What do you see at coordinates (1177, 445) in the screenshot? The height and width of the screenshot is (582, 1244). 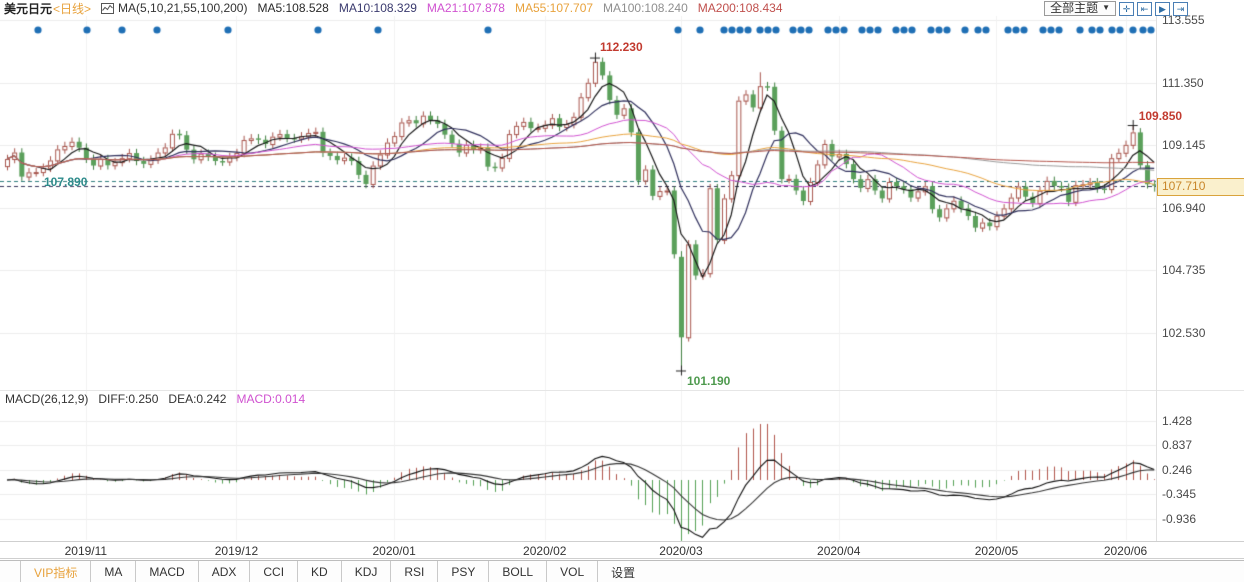 I see `macd-axis-tick-1: 0.837` at bounding box center [1177, 445].